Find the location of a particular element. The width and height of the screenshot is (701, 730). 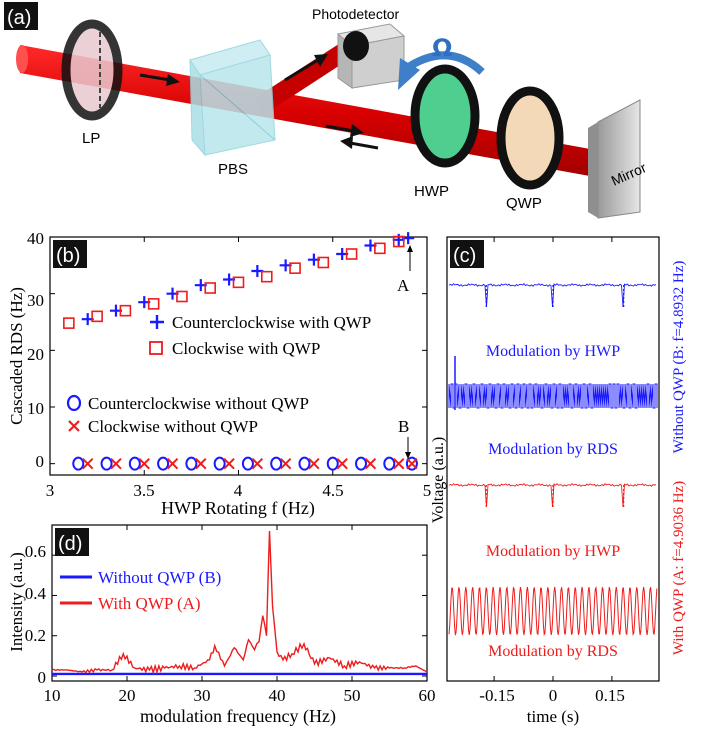

panel-b-xtick-3: 4.5 is located at coordinates (332, 490).